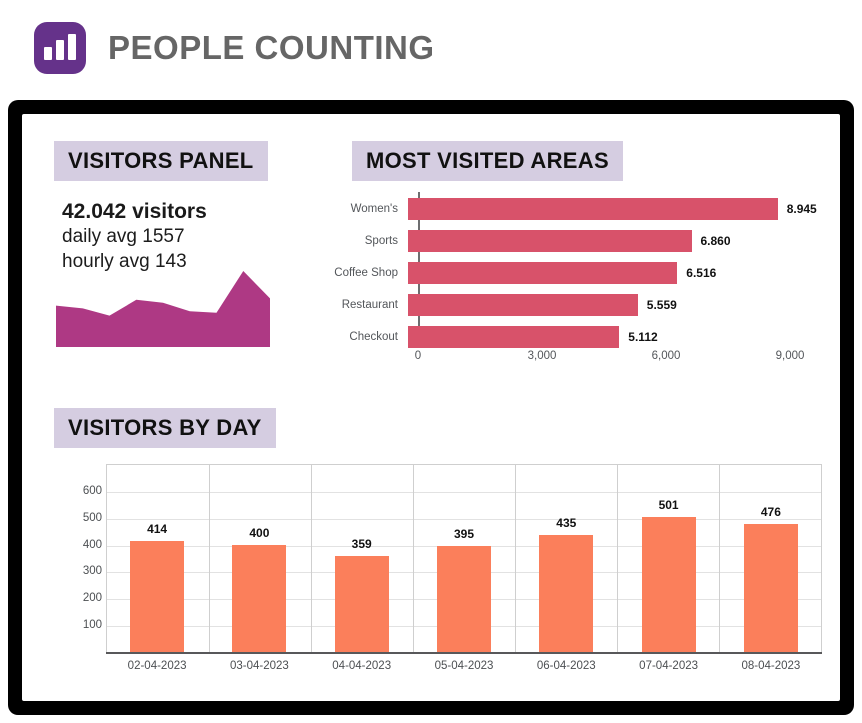 The image size is (862, 723). I want to click on vbar-column: 476, so click(770, 558).